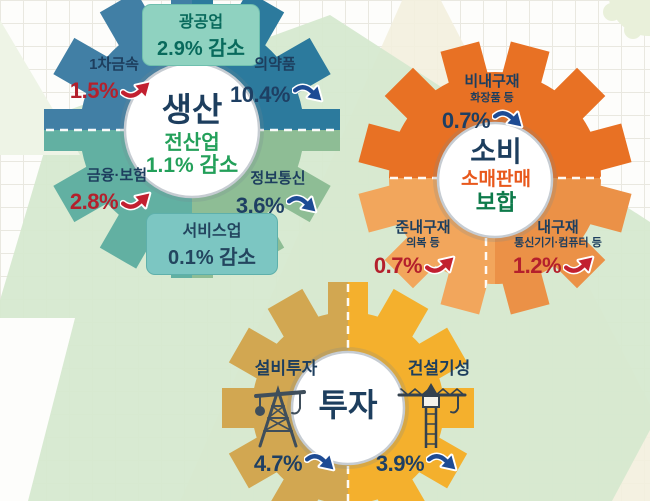  Describe the element at coordinates (432, 415) in the screenshot. I see `tower-crane-icon` at that location.